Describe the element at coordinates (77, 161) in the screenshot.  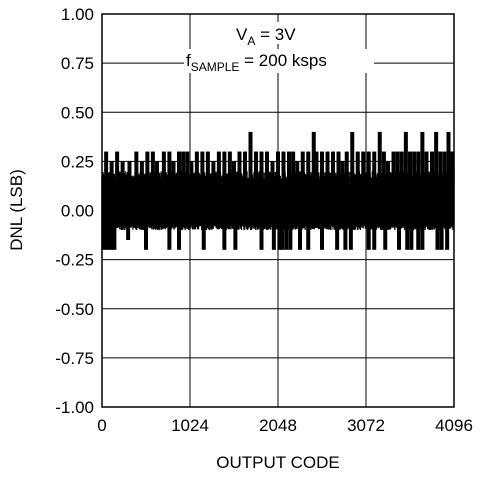
I see `y-tick-label: 0.25` at that location.